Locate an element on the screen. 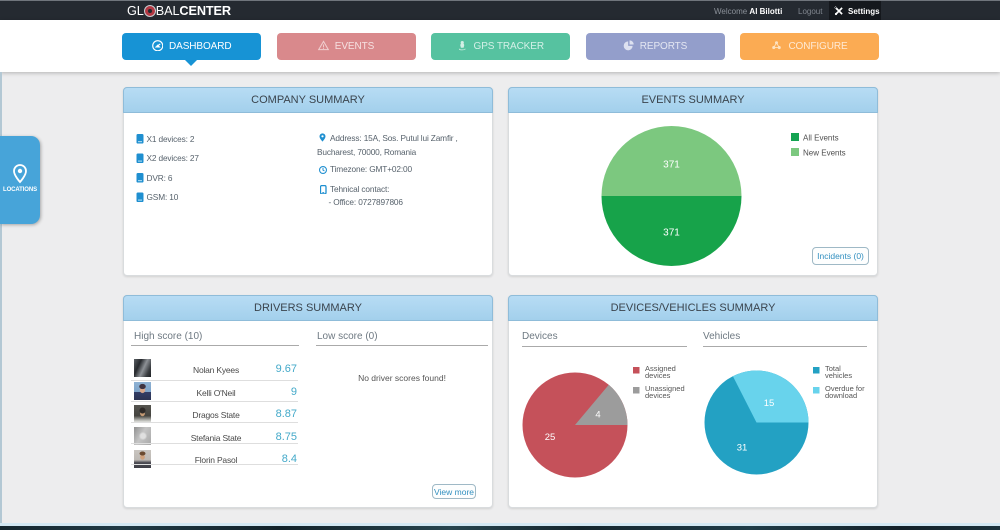  svg-text: 25 is located at coordinates (550, 437).